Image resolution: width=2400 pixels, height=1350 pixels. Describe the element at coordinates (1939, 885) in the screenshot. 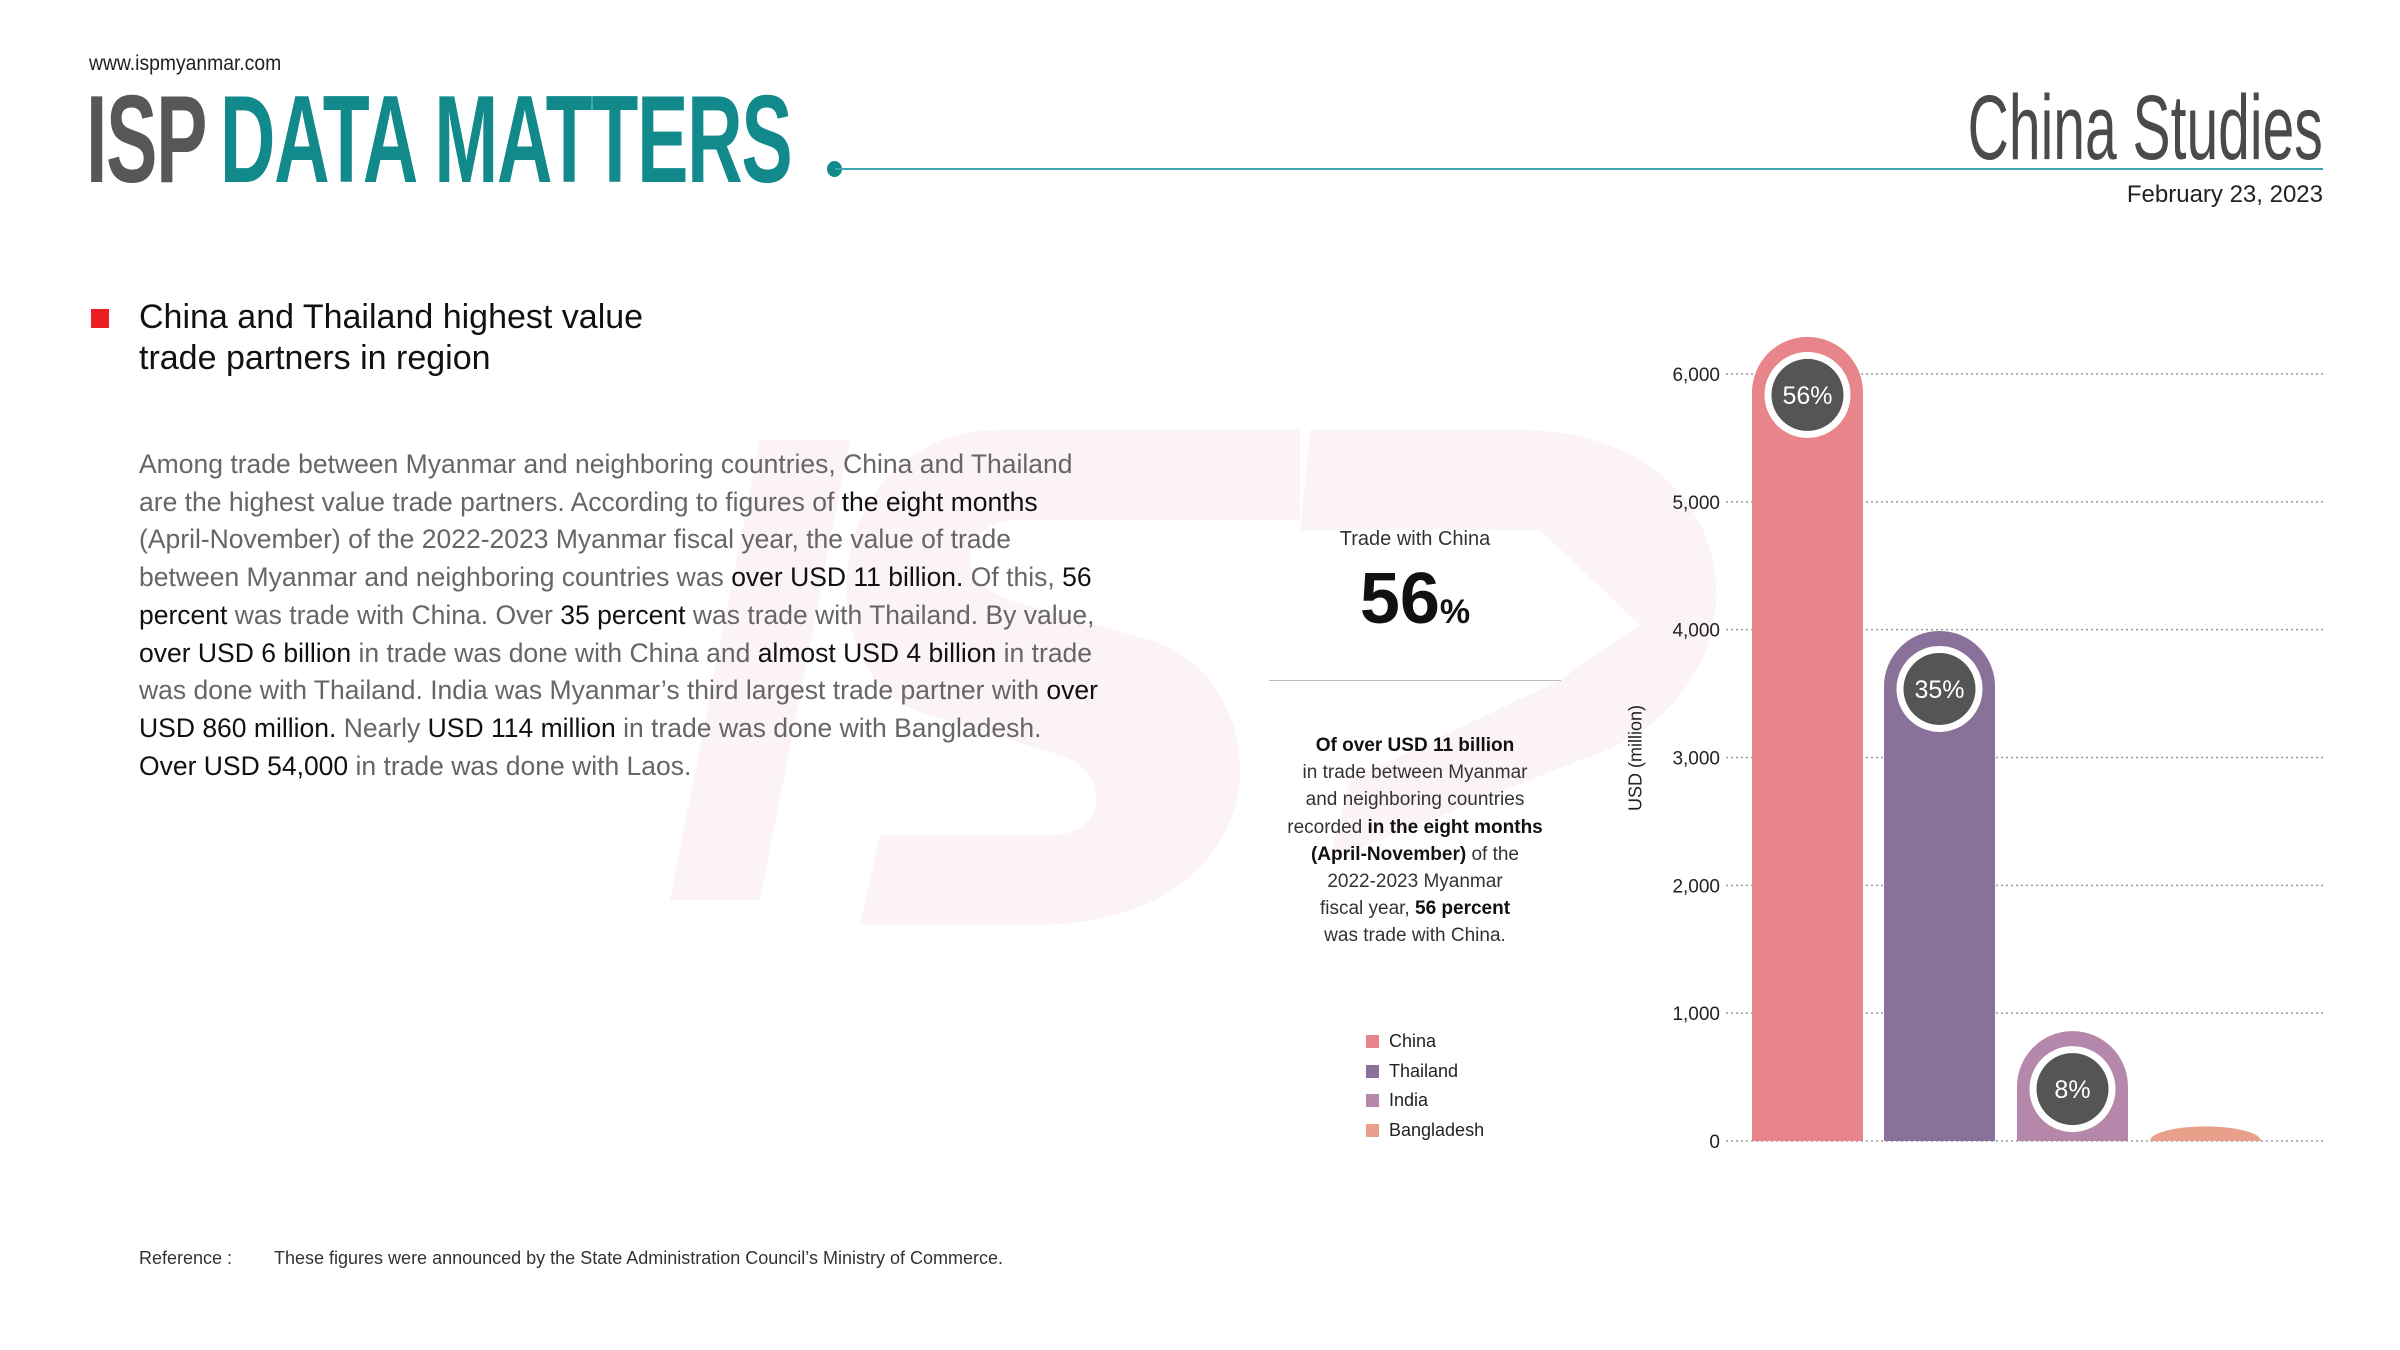

I see `bar-thailand` at that location.